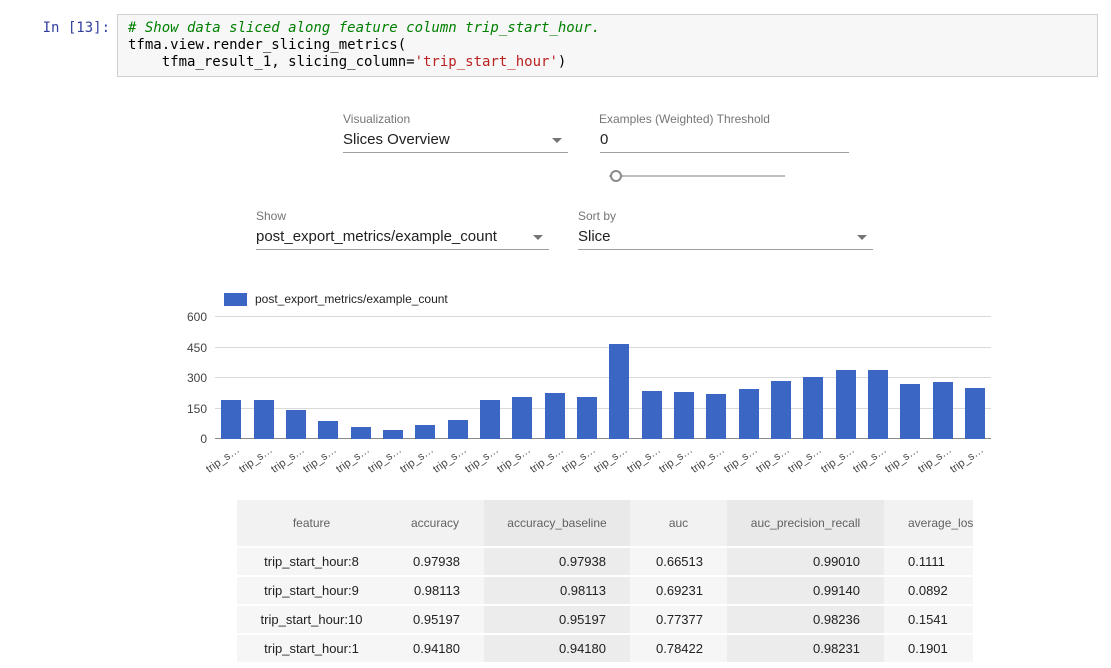  Describe the element at coordinates (928, 619) in the screenshot. I see `metric-cell: 0.1541` at that location.